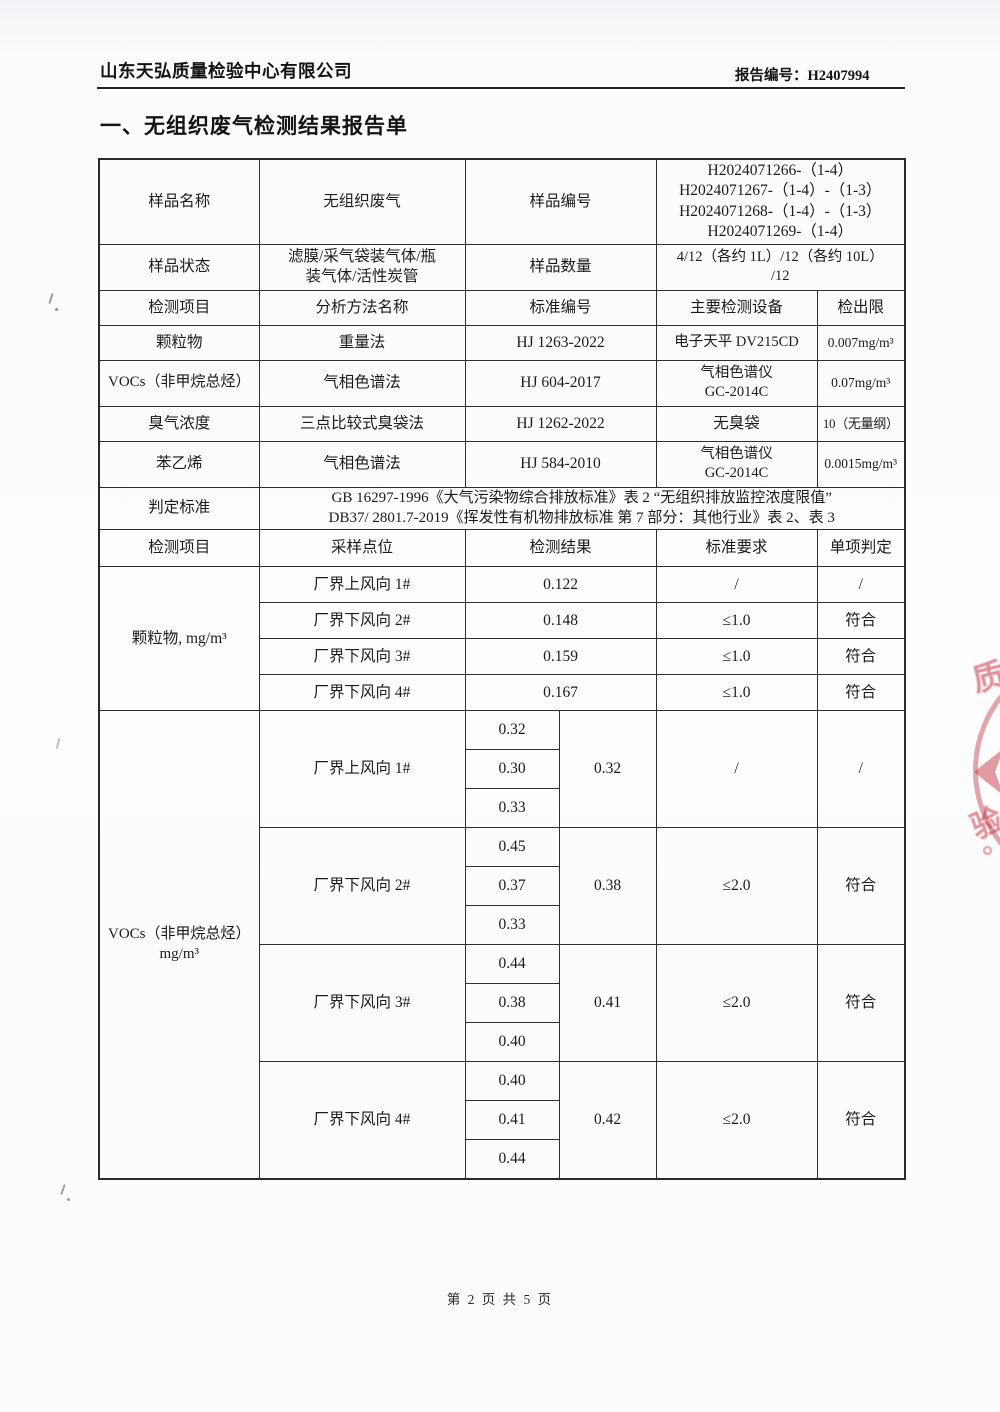  What do you see at coordinates (501, 88) in the screenshot?
I see `header-divider` at bounding box center [501, 88].